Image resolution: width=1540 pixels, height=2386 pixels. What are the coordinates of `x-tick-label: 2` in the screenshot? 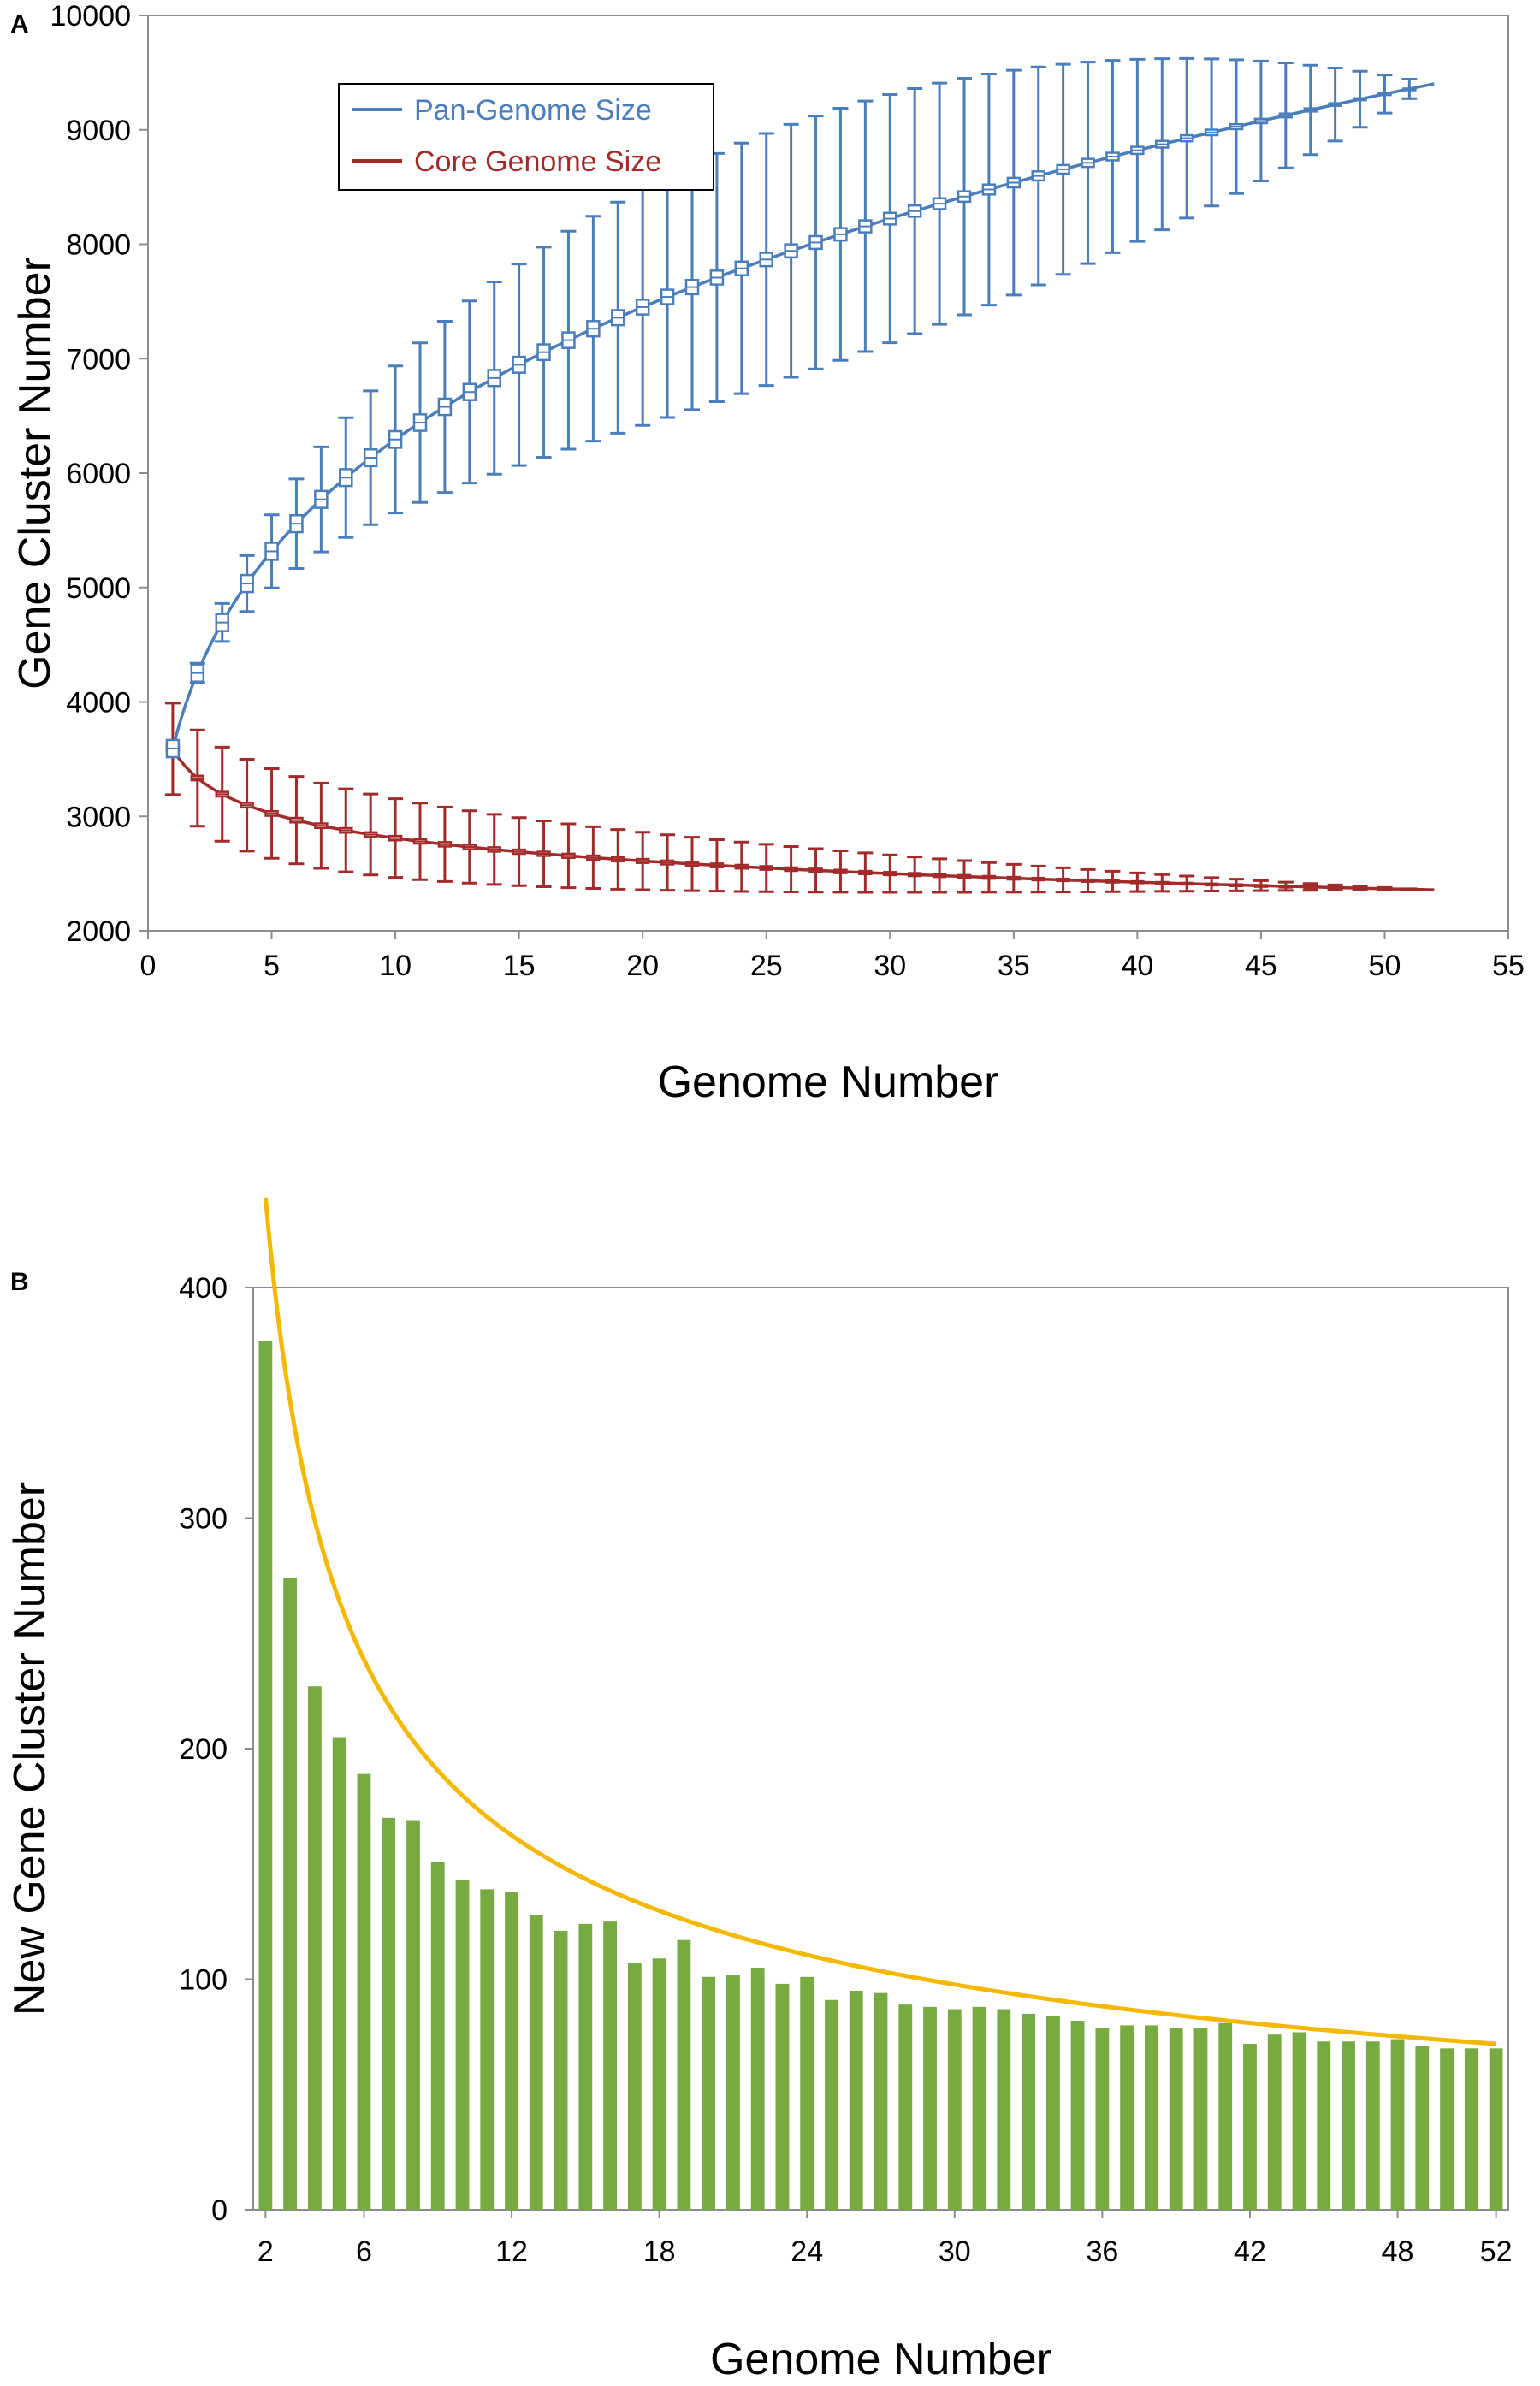 It's located at (266, 2251).